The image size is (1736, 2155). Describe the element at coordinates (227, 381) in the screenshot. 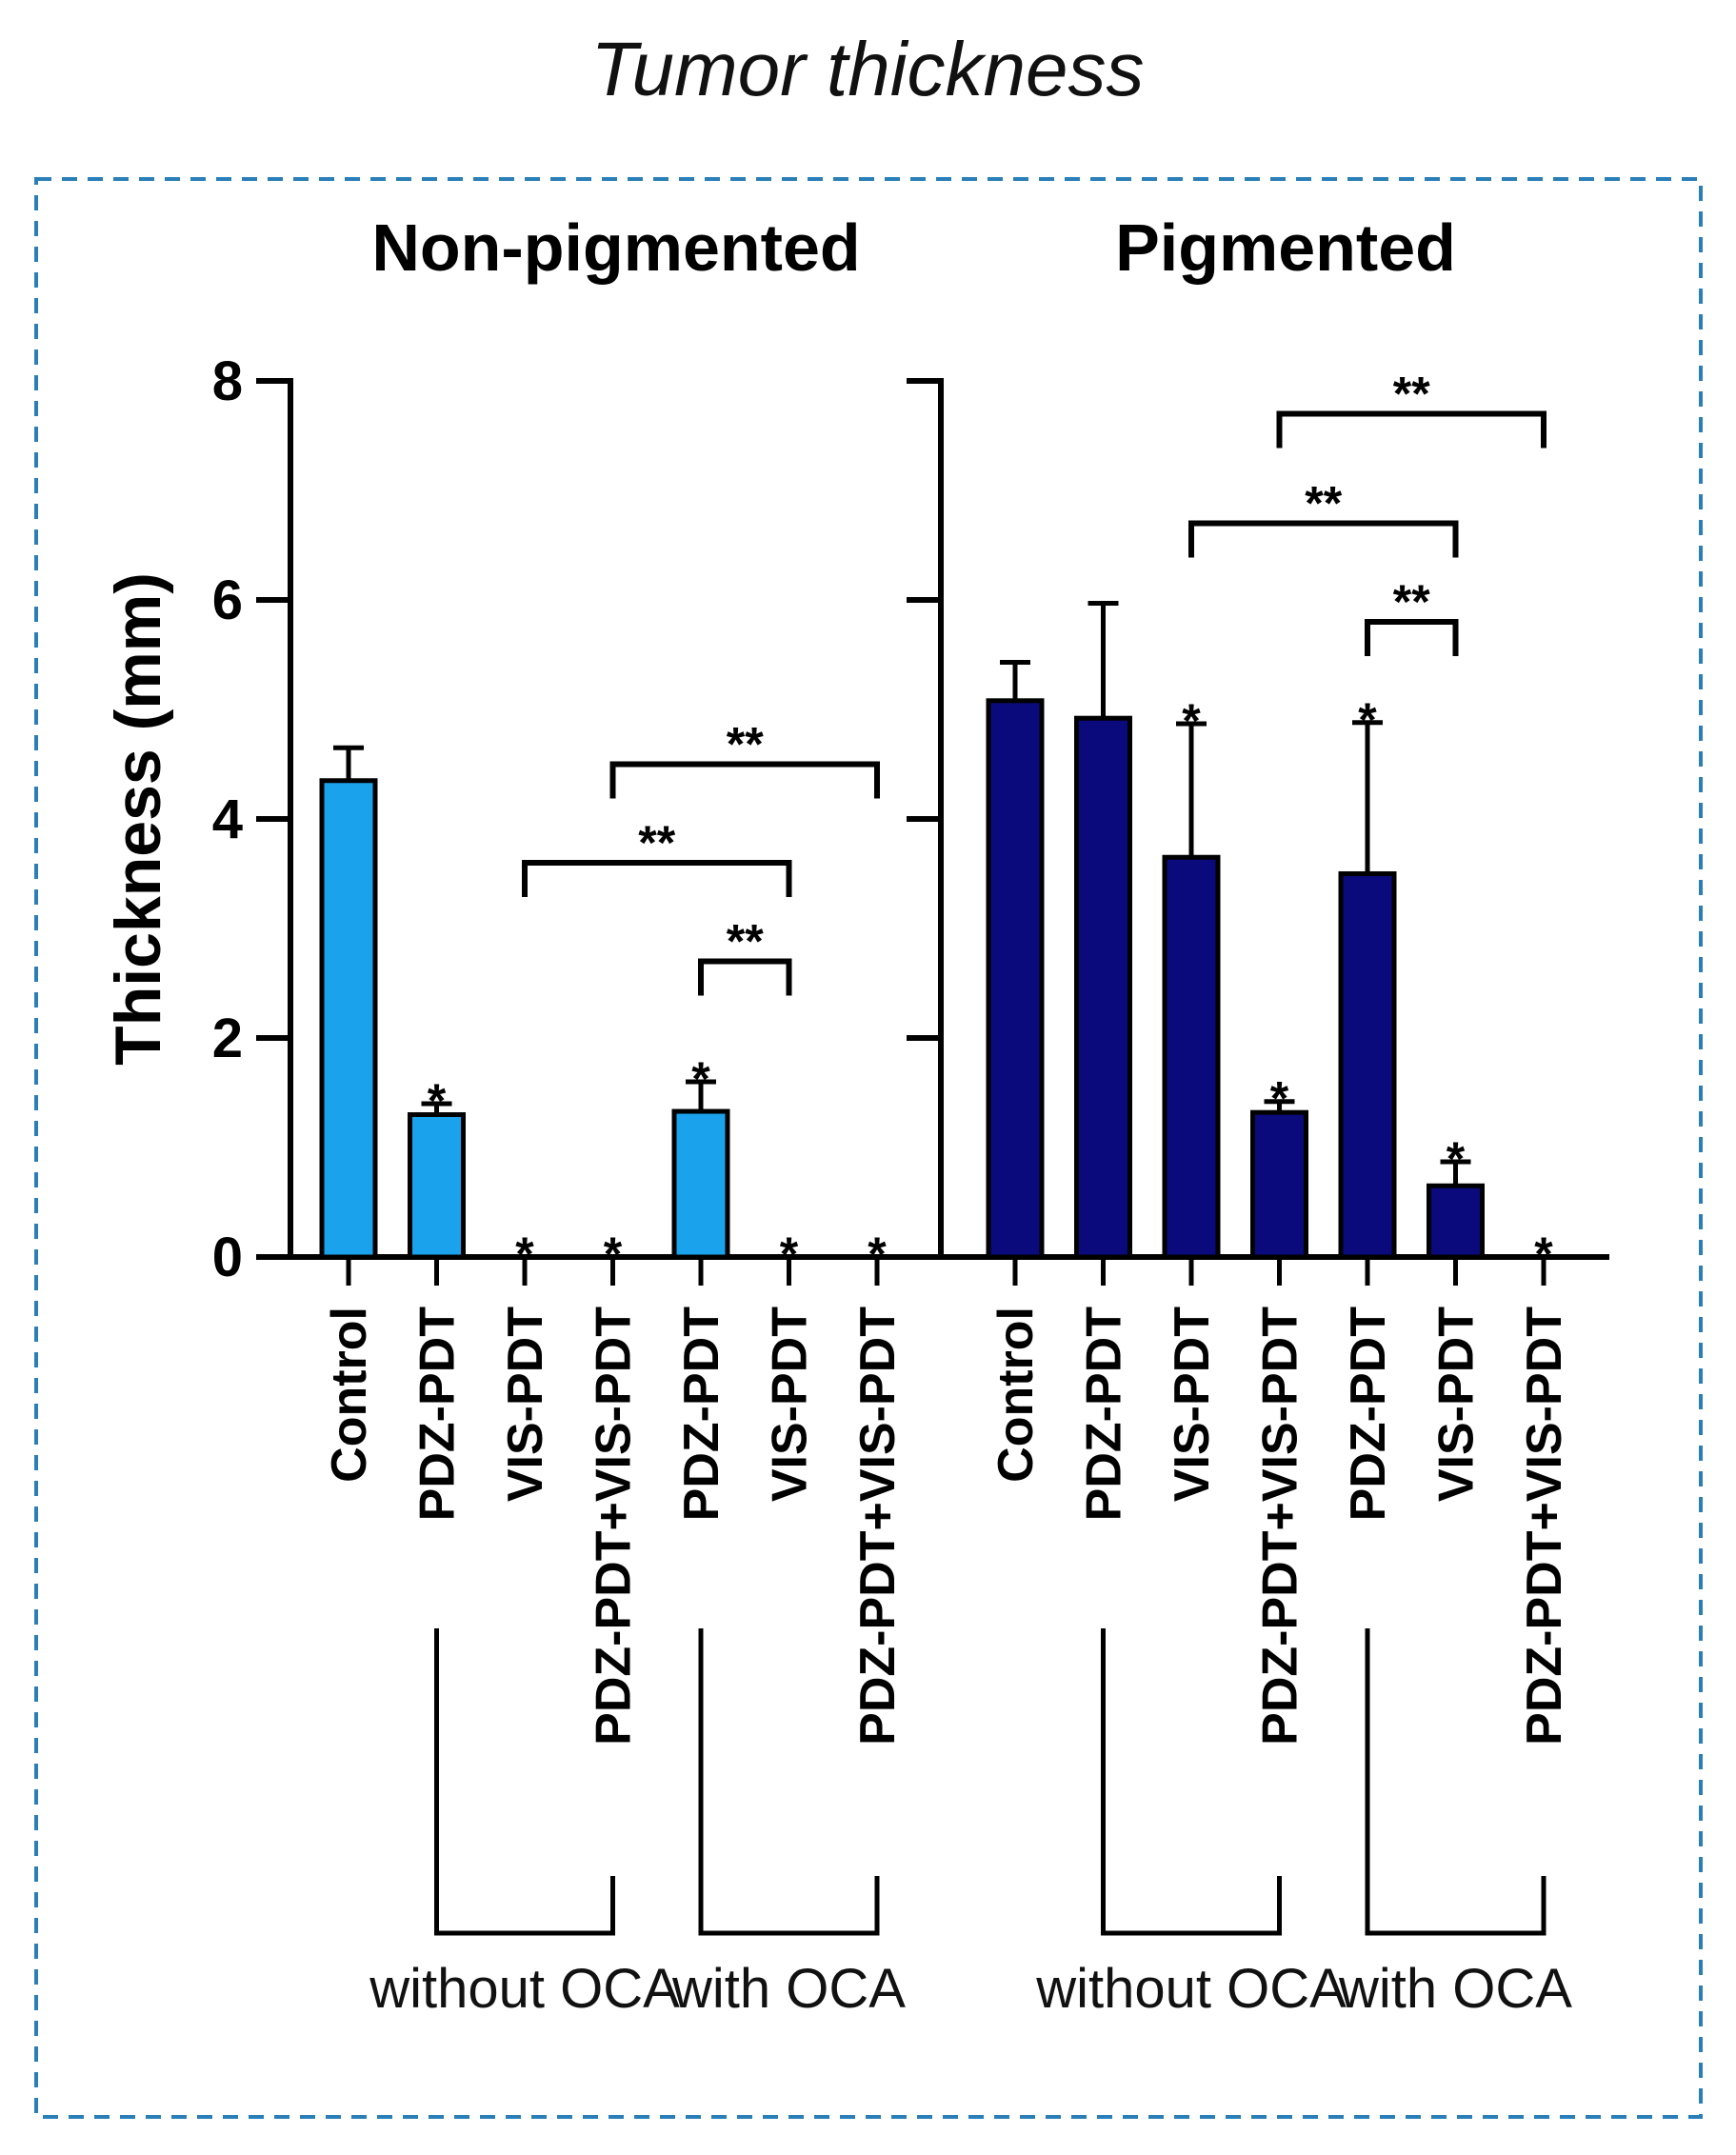

I see `y-tick-label: 8` at that location.